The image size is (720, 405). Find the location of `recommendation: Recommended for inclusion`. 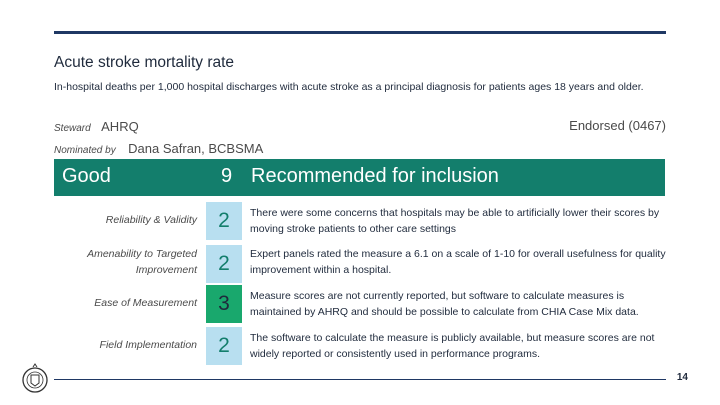

recommendation: Recommended for inclusion is located at coordinates (375, 176).